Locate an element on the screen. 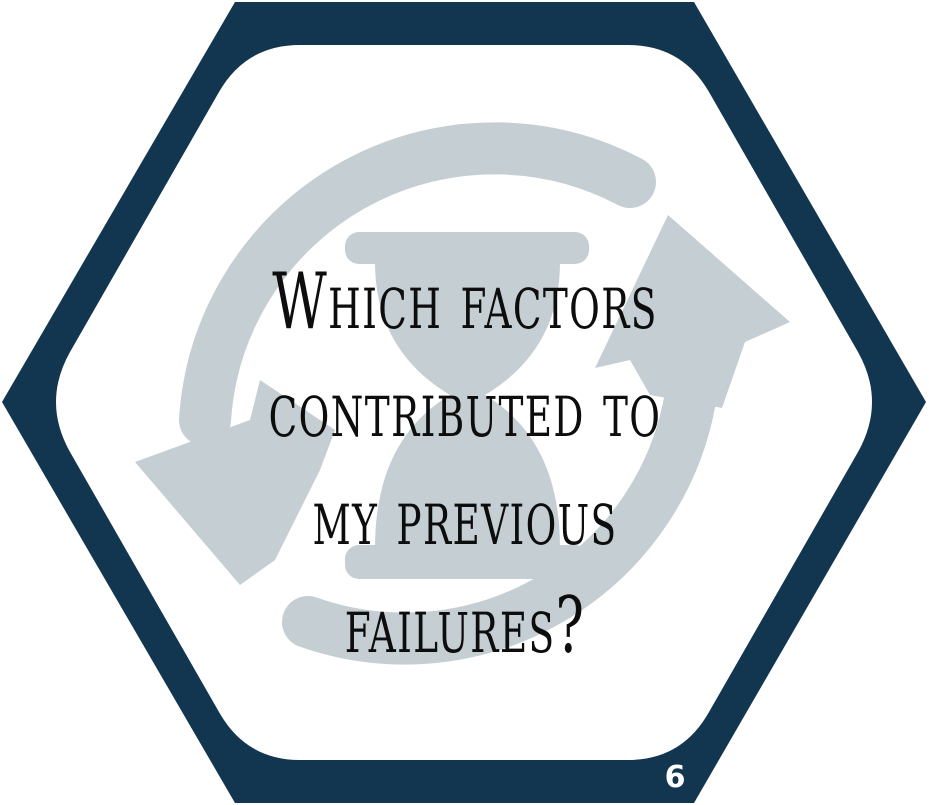 The width and height of the screenshot is (929, 805). card-number: 6 is located at coordinates (675, 777).